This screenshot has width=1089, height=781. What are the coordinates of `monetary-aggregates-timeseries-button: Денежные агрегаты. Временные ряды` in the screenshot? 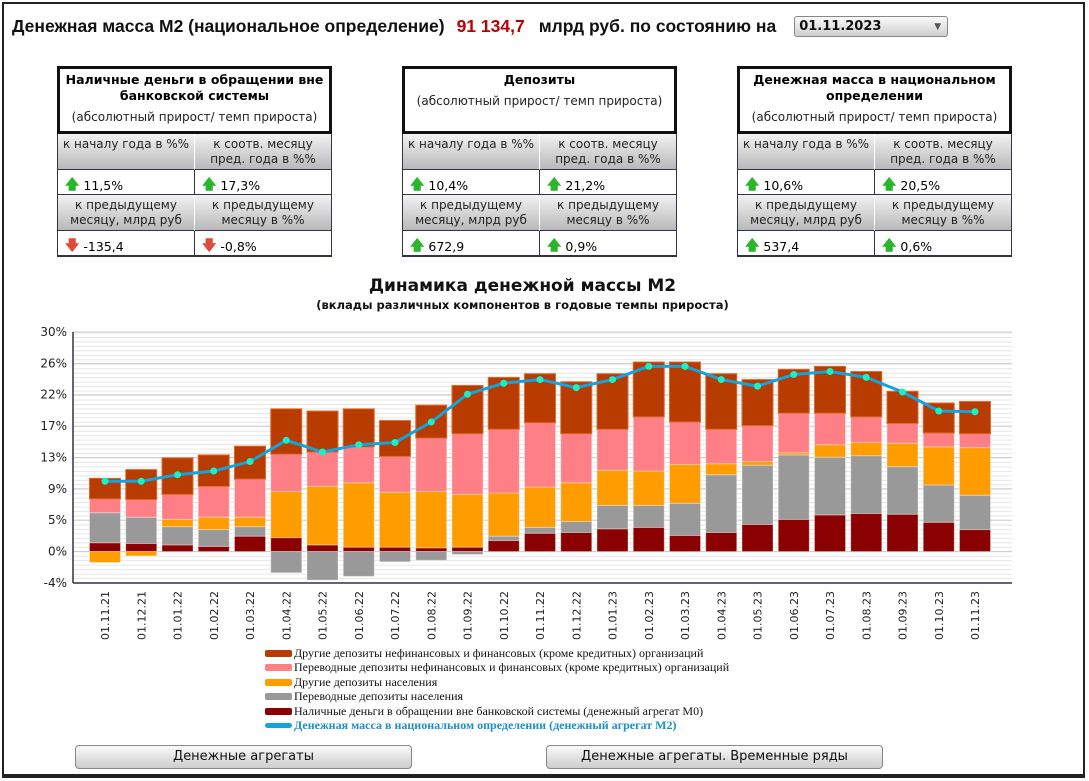 It's located at (714, 757).